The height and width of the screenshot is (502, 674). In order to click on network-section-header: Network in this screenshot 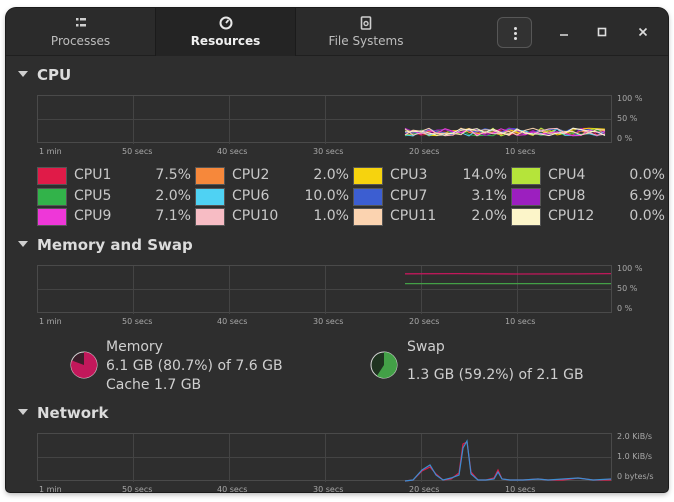, I will do `click(63, 413)`.